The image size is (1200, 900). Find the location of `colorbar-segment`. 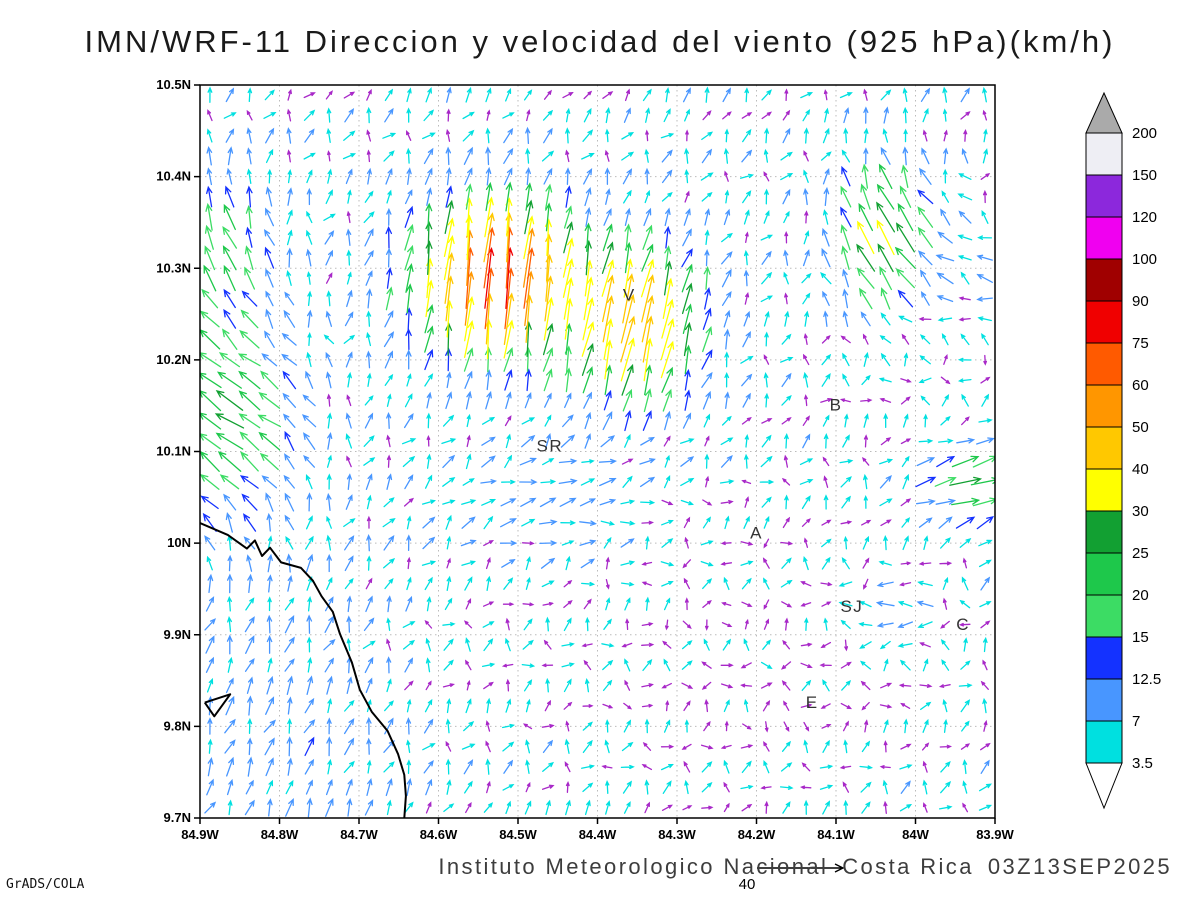

colorbar-segment is located at coordinates (1104, 322).